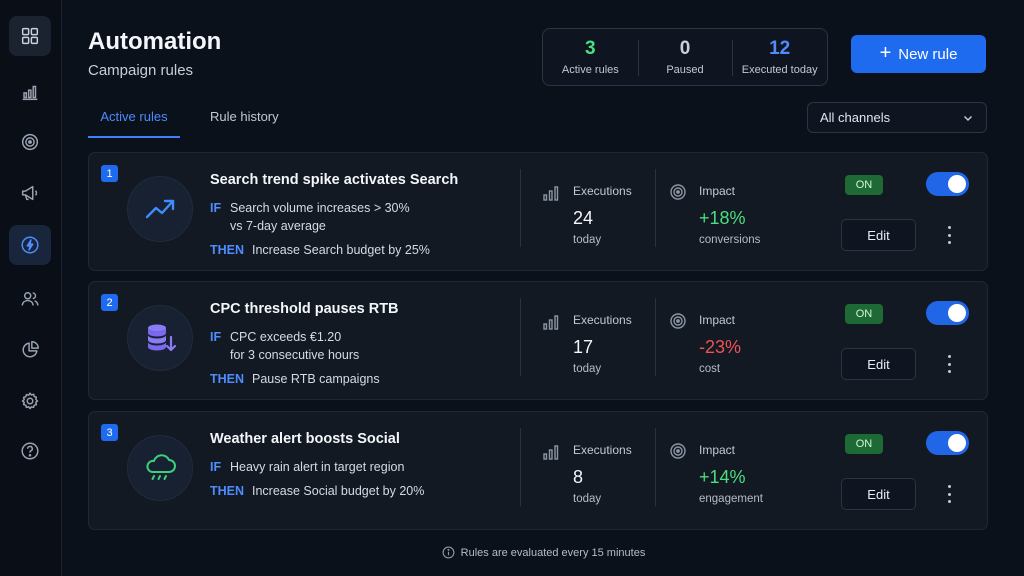 The width and height of the screenshot is (1024, 576). I want to click on rule-name: CPC threshold pauses RTB, so click(304, 309).